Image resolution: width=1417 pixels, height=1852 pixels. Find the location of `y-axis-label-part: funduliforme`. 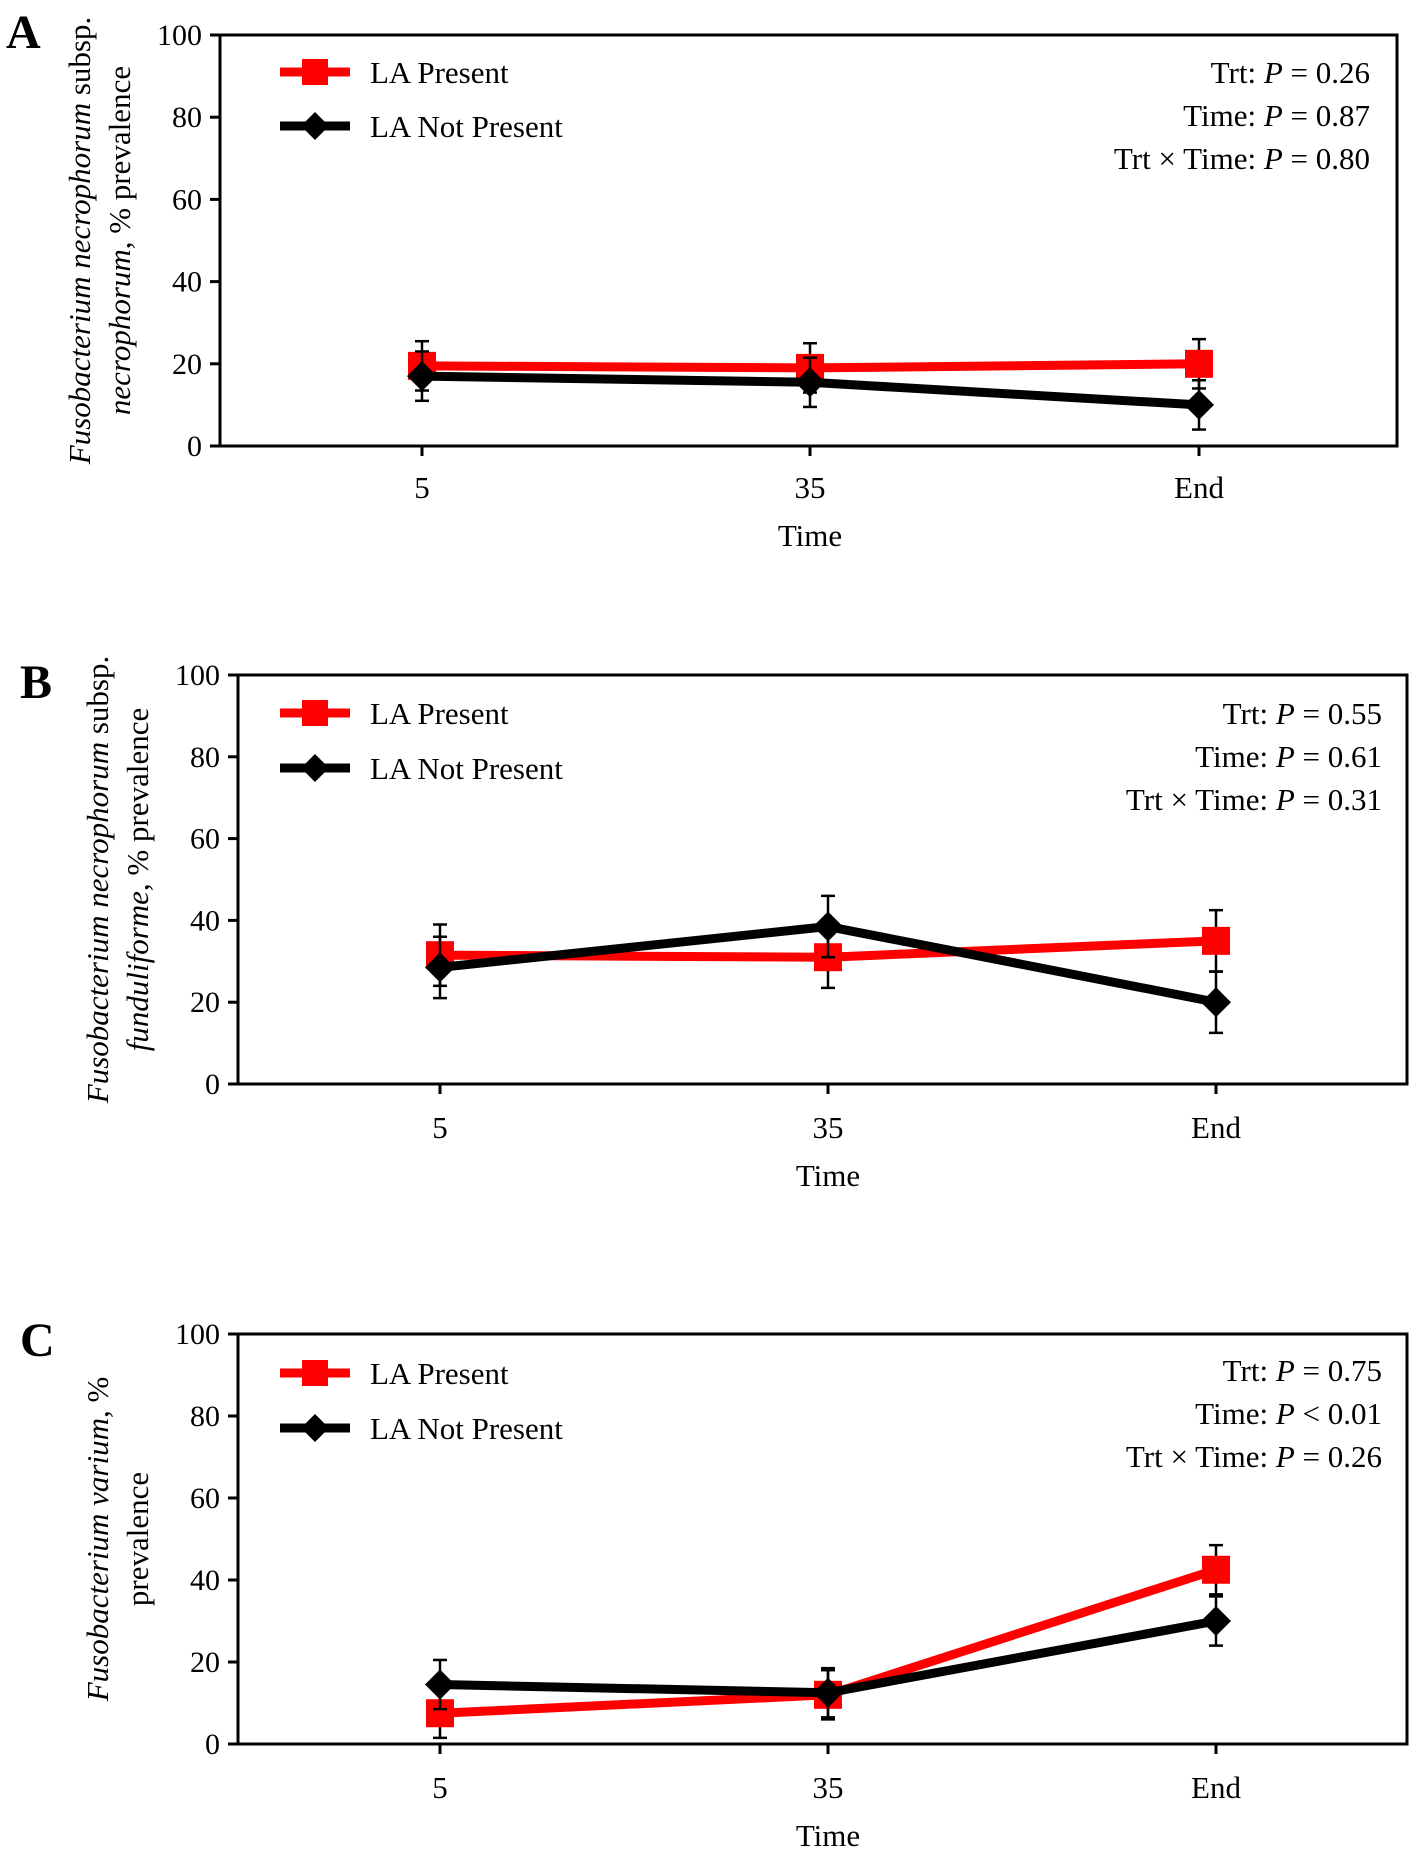

y-axis-label-part: funduliforme is located at coordinates (137, 971).